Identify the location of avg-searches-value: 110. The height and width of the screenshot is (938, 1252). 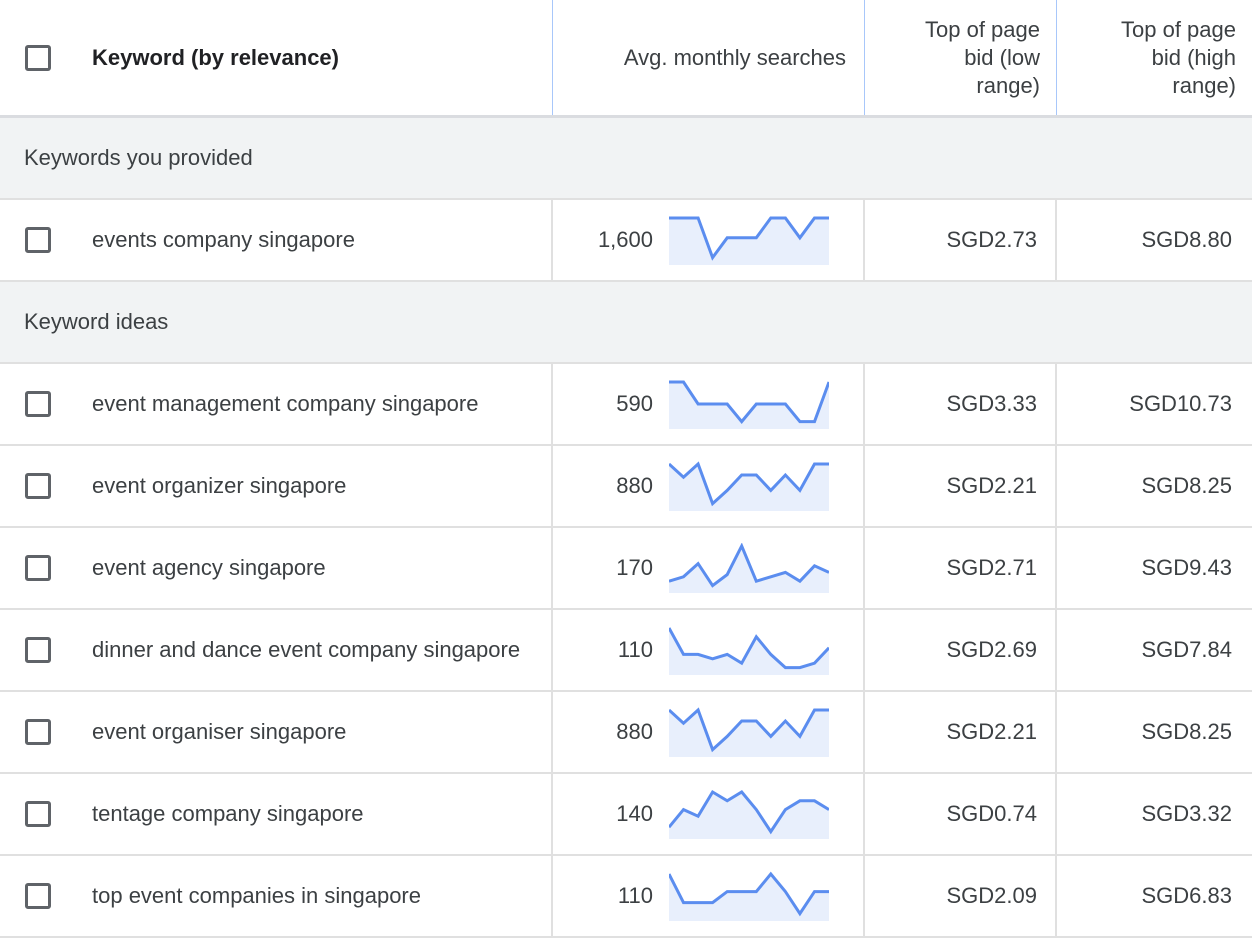
(635, 649).